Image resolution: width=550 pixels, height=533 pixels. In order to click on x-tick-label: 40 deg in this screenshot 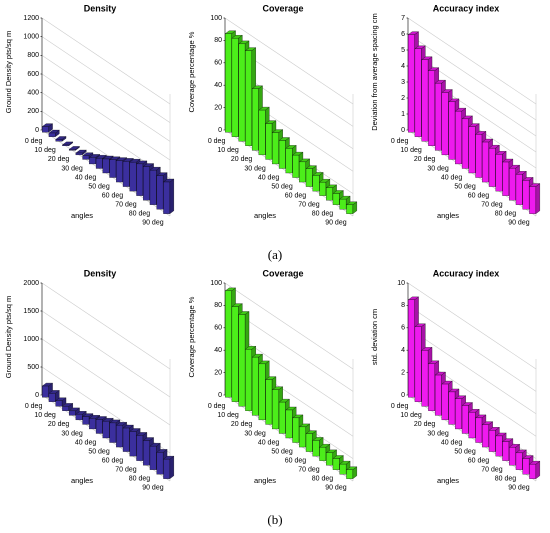, I will do `click(452, 442)`.